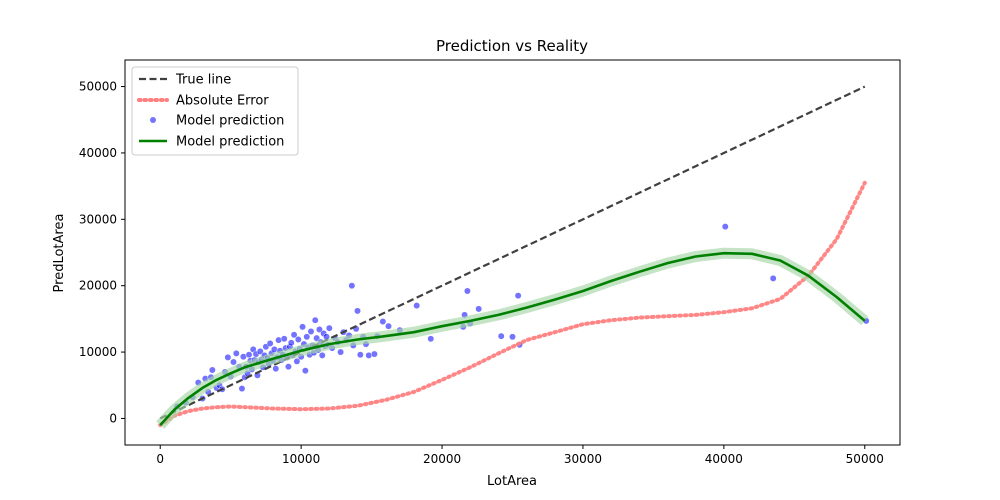 The image size is (1000, 500). I want to click on legend-swatch, so click(153, 120).